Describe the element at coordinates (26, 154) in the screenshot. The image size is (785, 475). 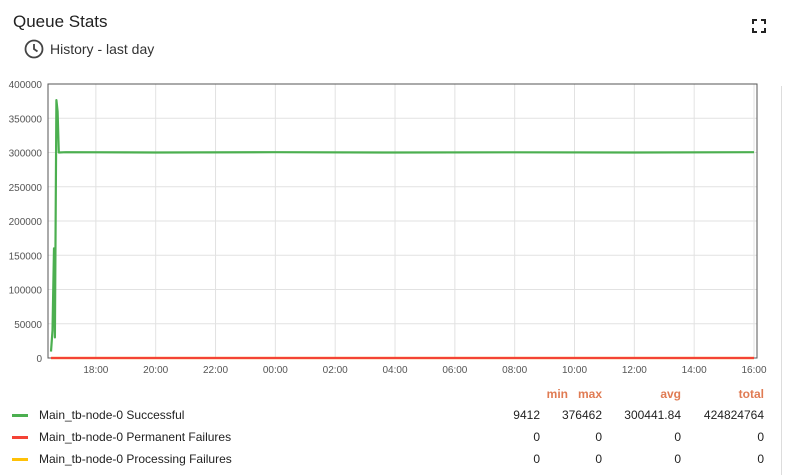
I see `y-tick-label: 300000` at that location.